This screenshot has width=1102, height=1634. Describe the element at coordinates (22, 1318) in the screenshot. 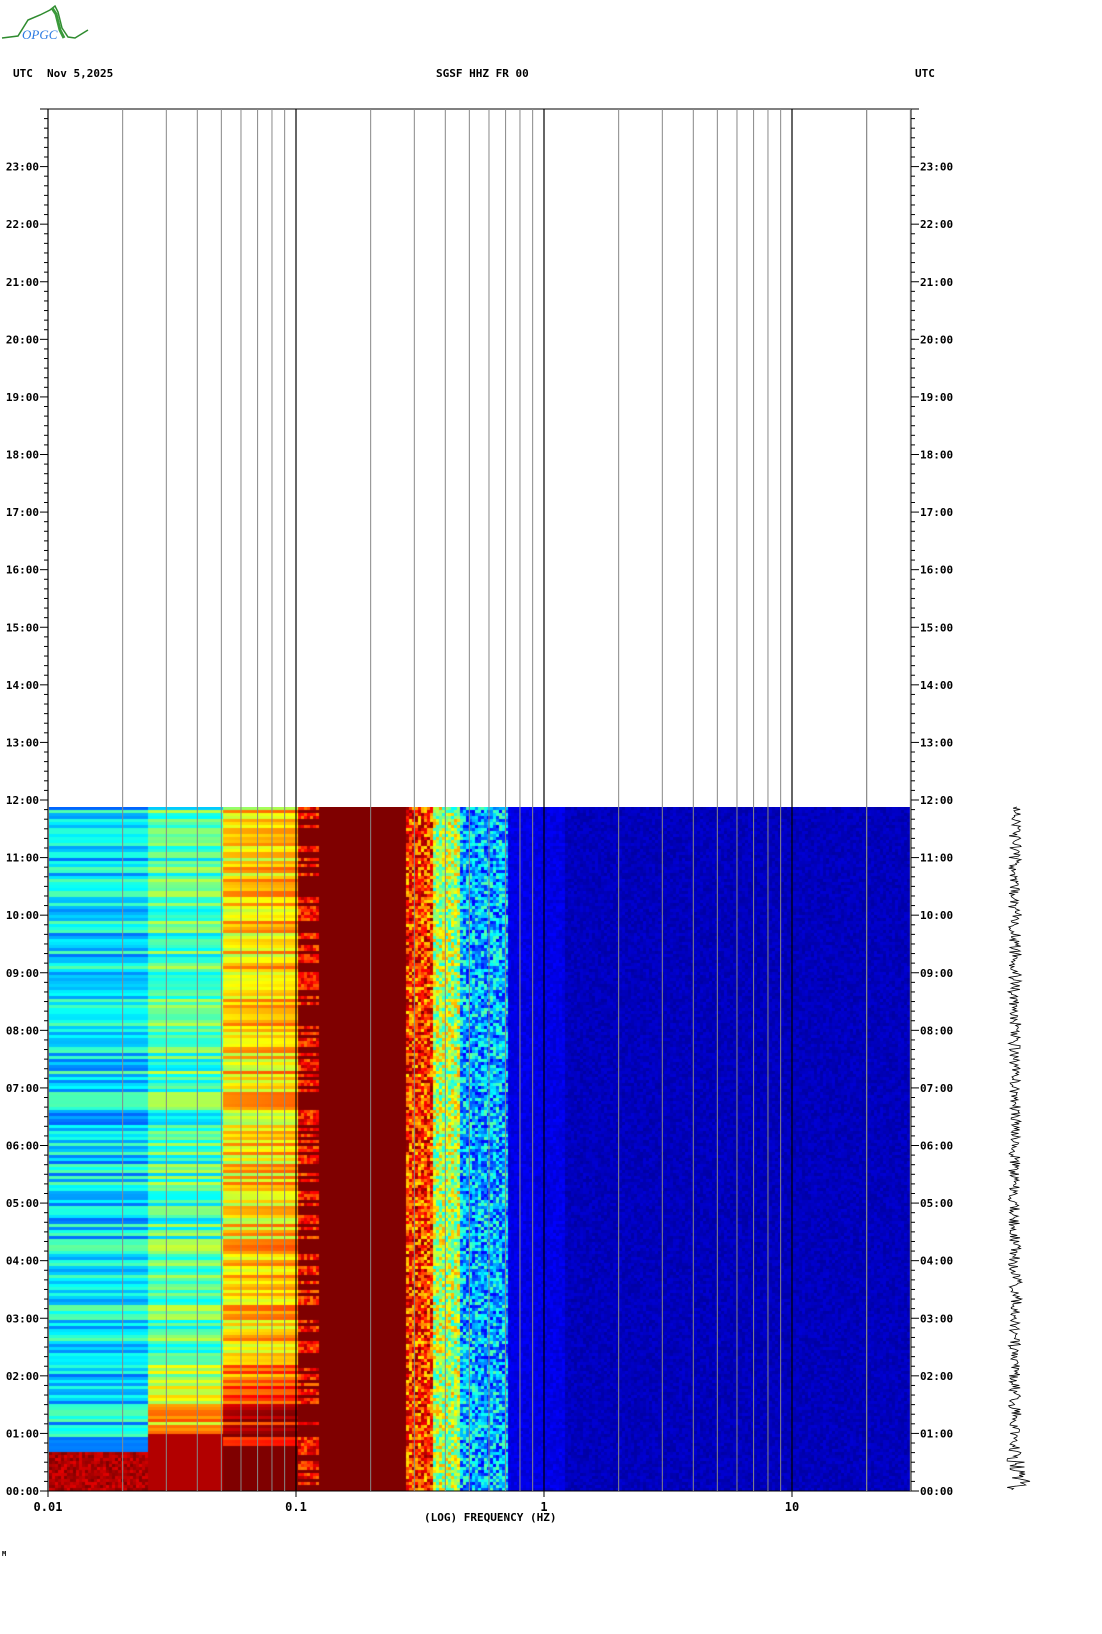

I see `left-hour-label: 03:00` at that location.